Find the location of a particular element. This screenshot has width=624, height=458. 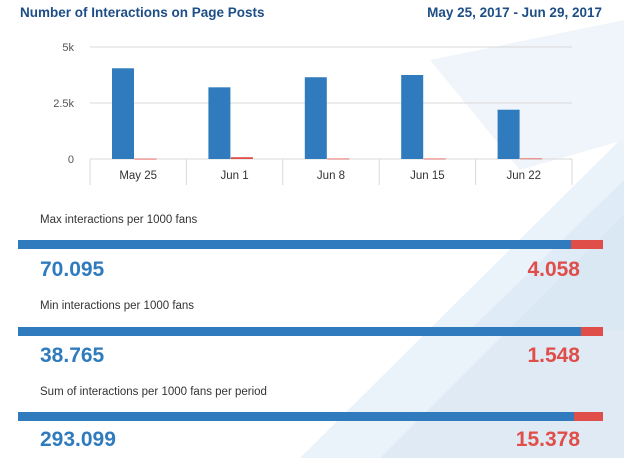

min-interactions-secondary: 1.548 is located at coordinates (553, 355).